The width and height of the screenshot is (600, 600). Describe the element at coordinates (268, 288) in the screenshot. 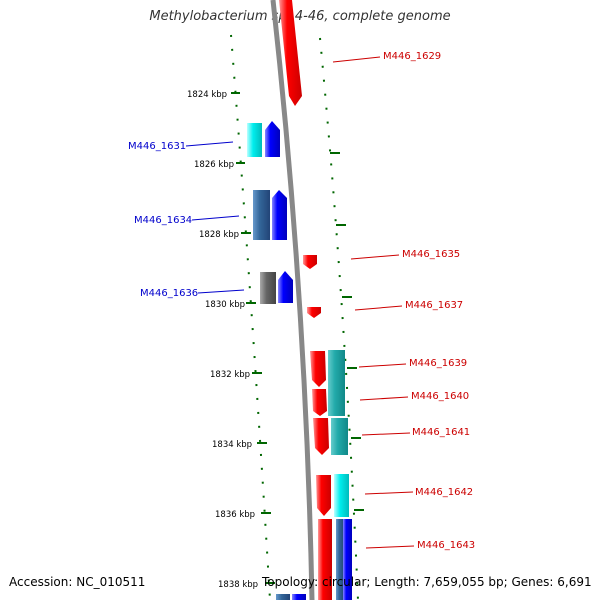

I see `feature-block-gray` at that location.